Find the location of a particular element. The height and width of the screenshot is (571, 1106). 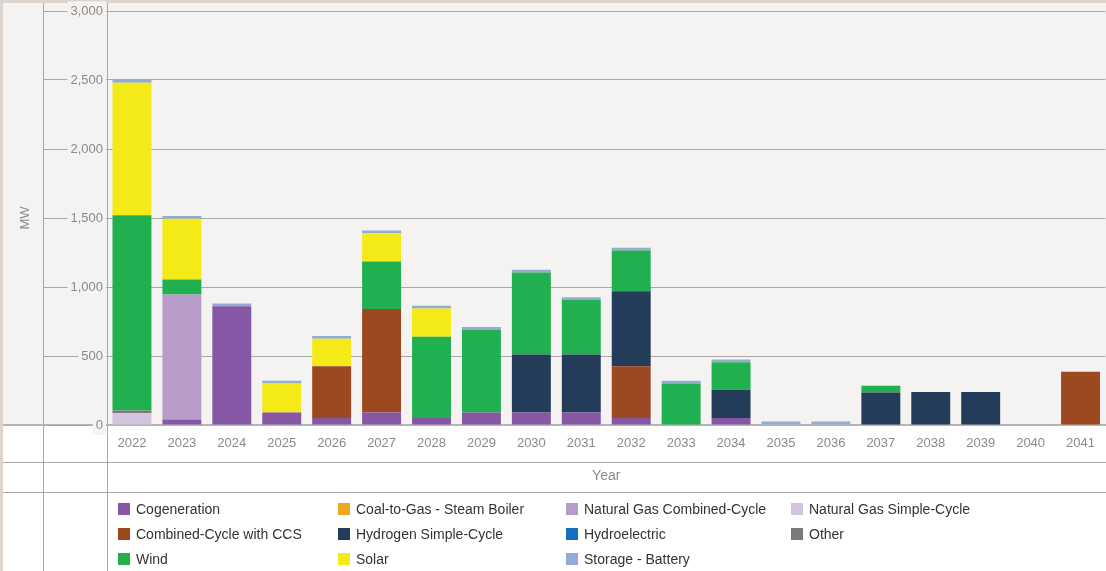

legend-label: Solar is located at coordinates (372, 558).